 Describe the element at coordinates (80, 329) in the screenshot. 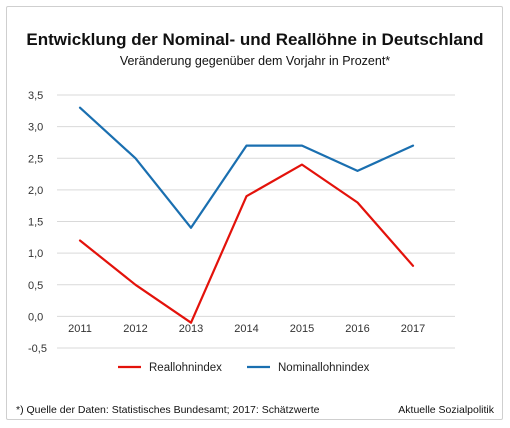

I see `x-tick-label: 2011` at that location.